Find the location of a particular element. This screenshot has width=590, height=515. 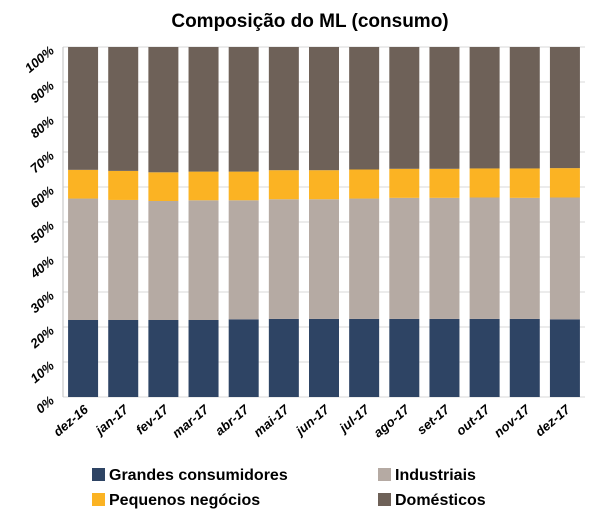

y-tick-label: 50% is located at coordinates (42, 232).